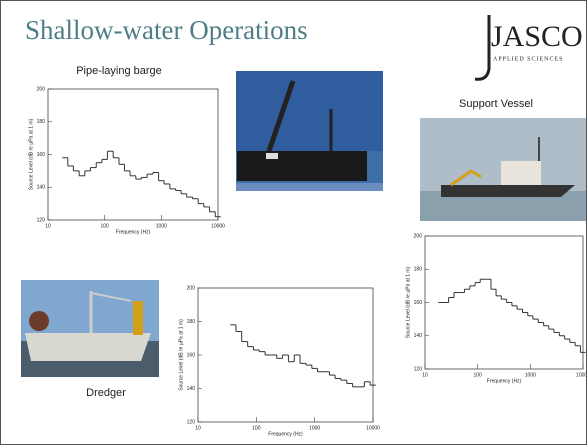 Image resolution: width=587 pixels, height=445 pixels. I want to click on photo-barge, so click(309, 131).